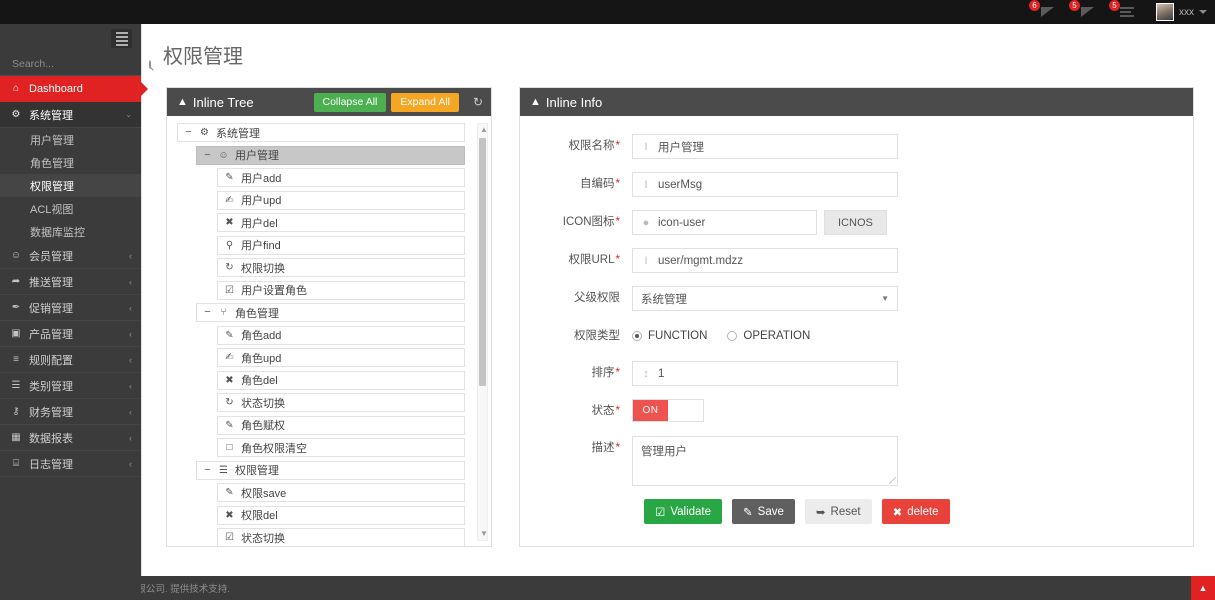 Image resolution: width=1215 pixels, height=600 pixels. Describe the element at coordinates (838, 511) in the screenshot. I see `reset-button: ➥ Reset` at that location.